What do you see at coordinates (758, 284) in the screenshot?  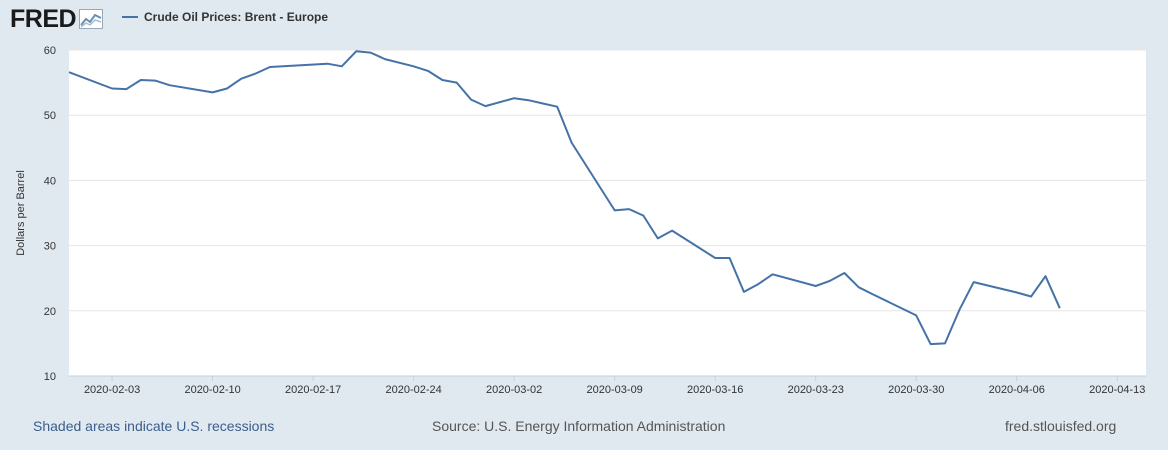 I see `data-point-2020-03-19: 2020-03-19: 24.1` at bounding box center [758, 284].